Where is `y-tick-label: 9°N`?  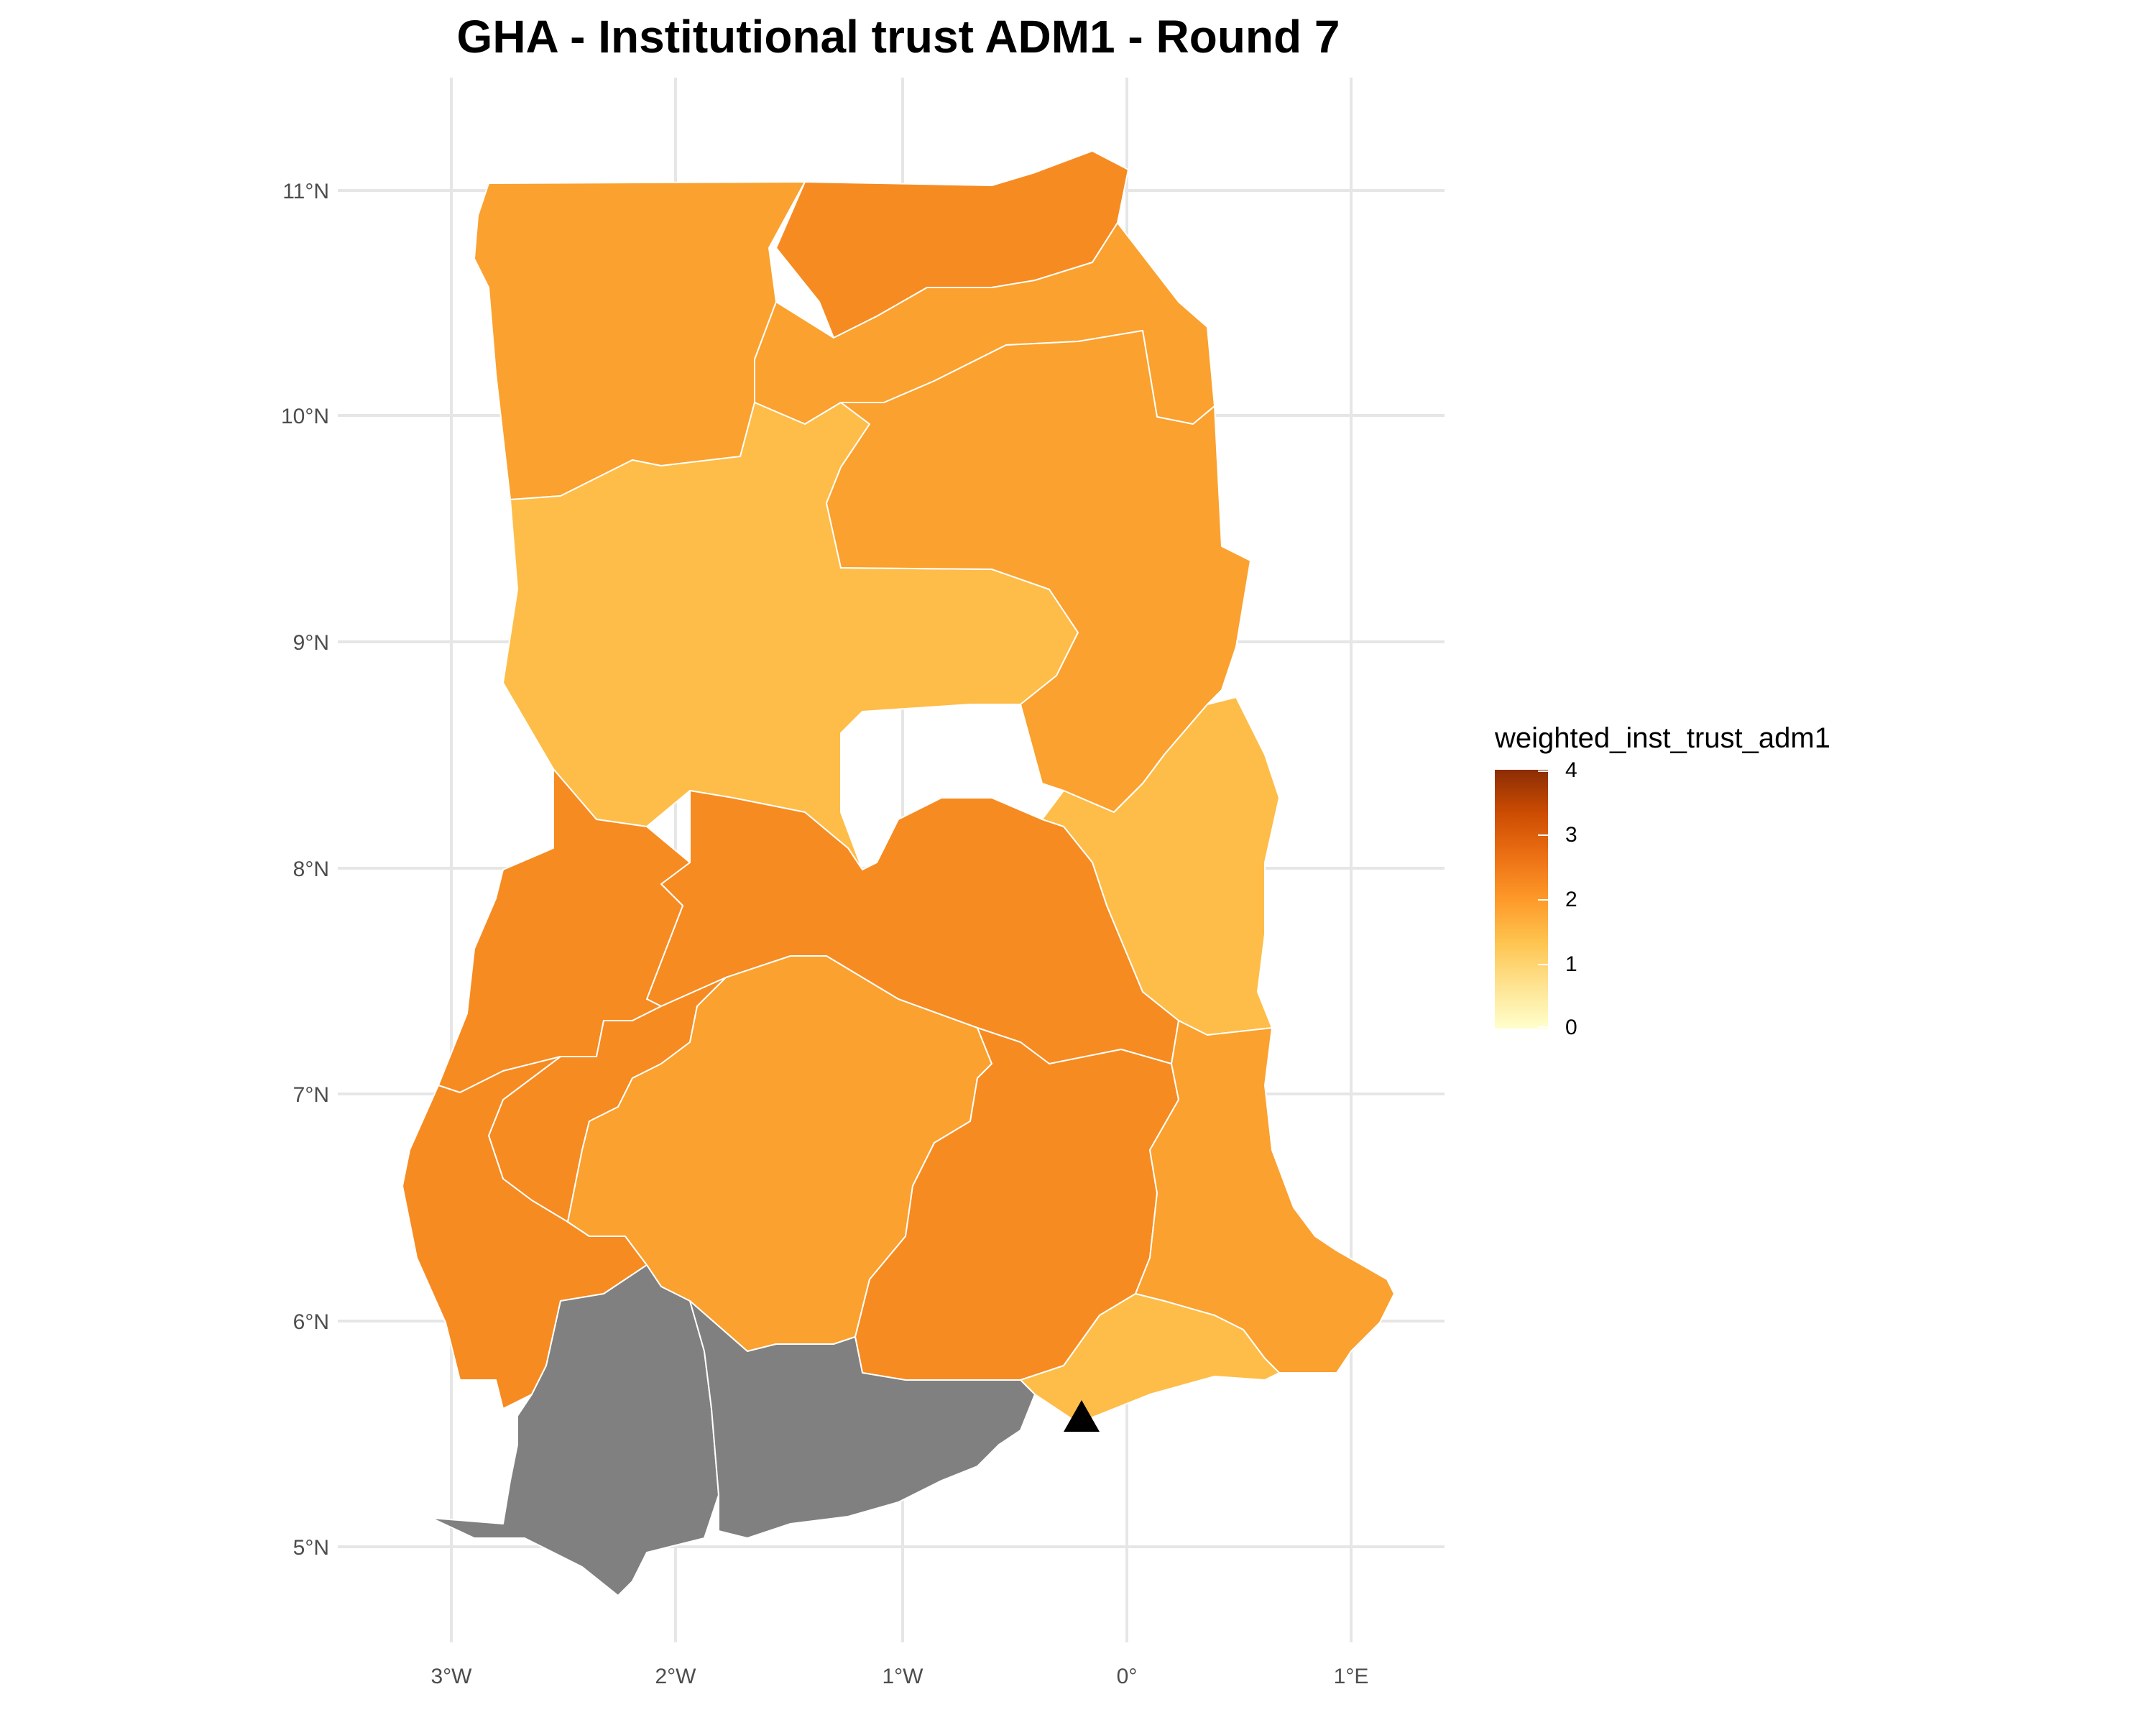
y-tick-label: 9°N is located at coordinates (311, 643).